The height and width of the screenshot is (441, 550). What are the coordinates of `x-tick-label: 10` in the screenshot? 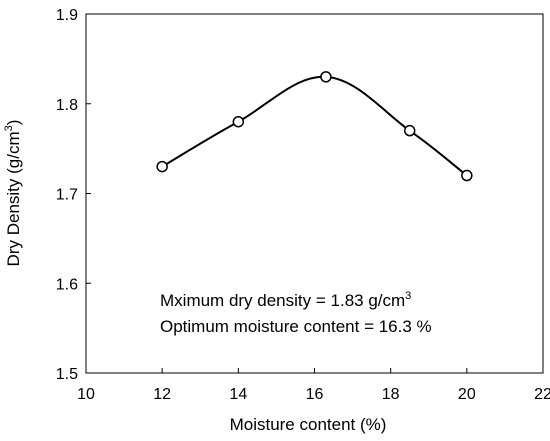 It's located at (86, 394).